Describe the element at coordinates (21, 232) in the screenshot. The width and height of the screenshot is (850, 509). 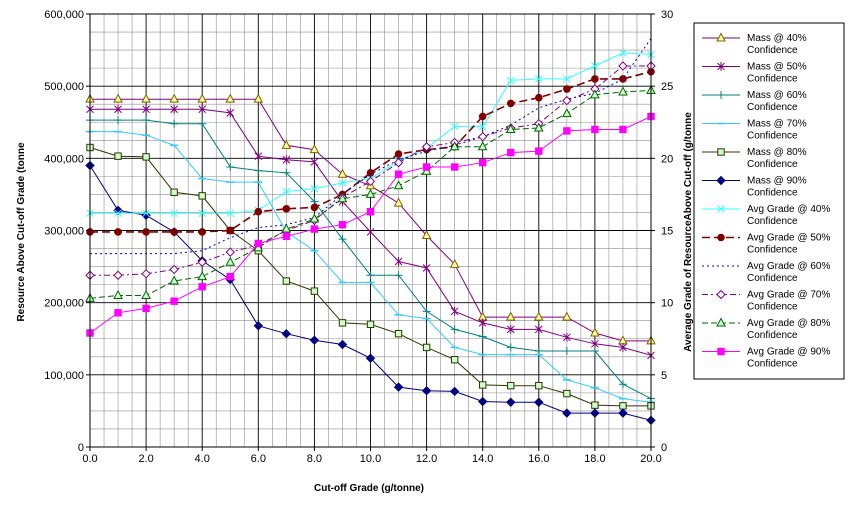
I see `y-axis-title: Resource Above Cut-off Grade (tonne` at that location.